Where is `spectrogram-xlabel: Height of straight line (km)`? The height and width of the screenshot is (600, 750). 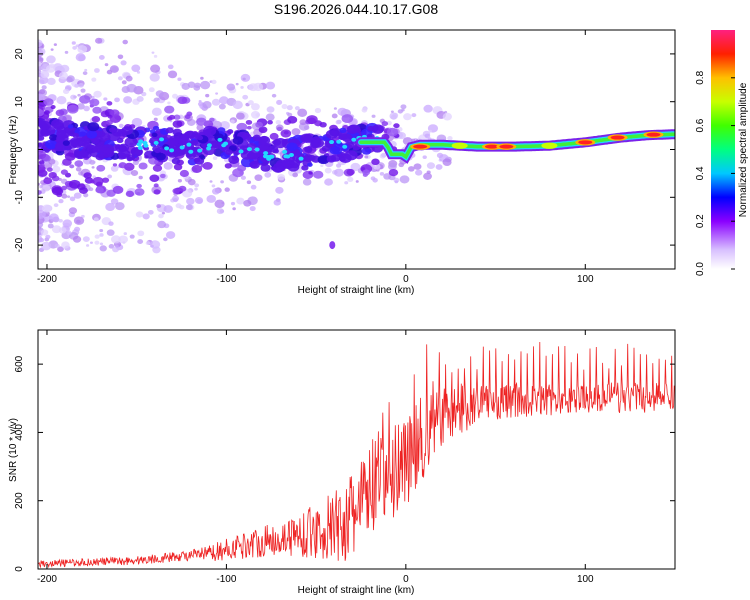
spectrogram-xlabel: Height of straight line (km) is located at coordinates (356, 290).